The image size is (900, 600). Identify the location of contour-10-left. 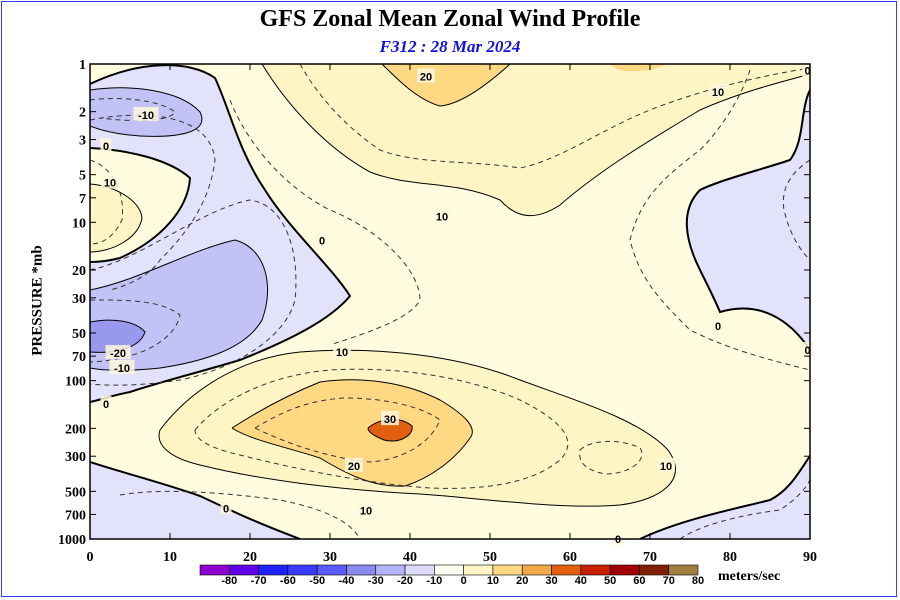
(116, 218).